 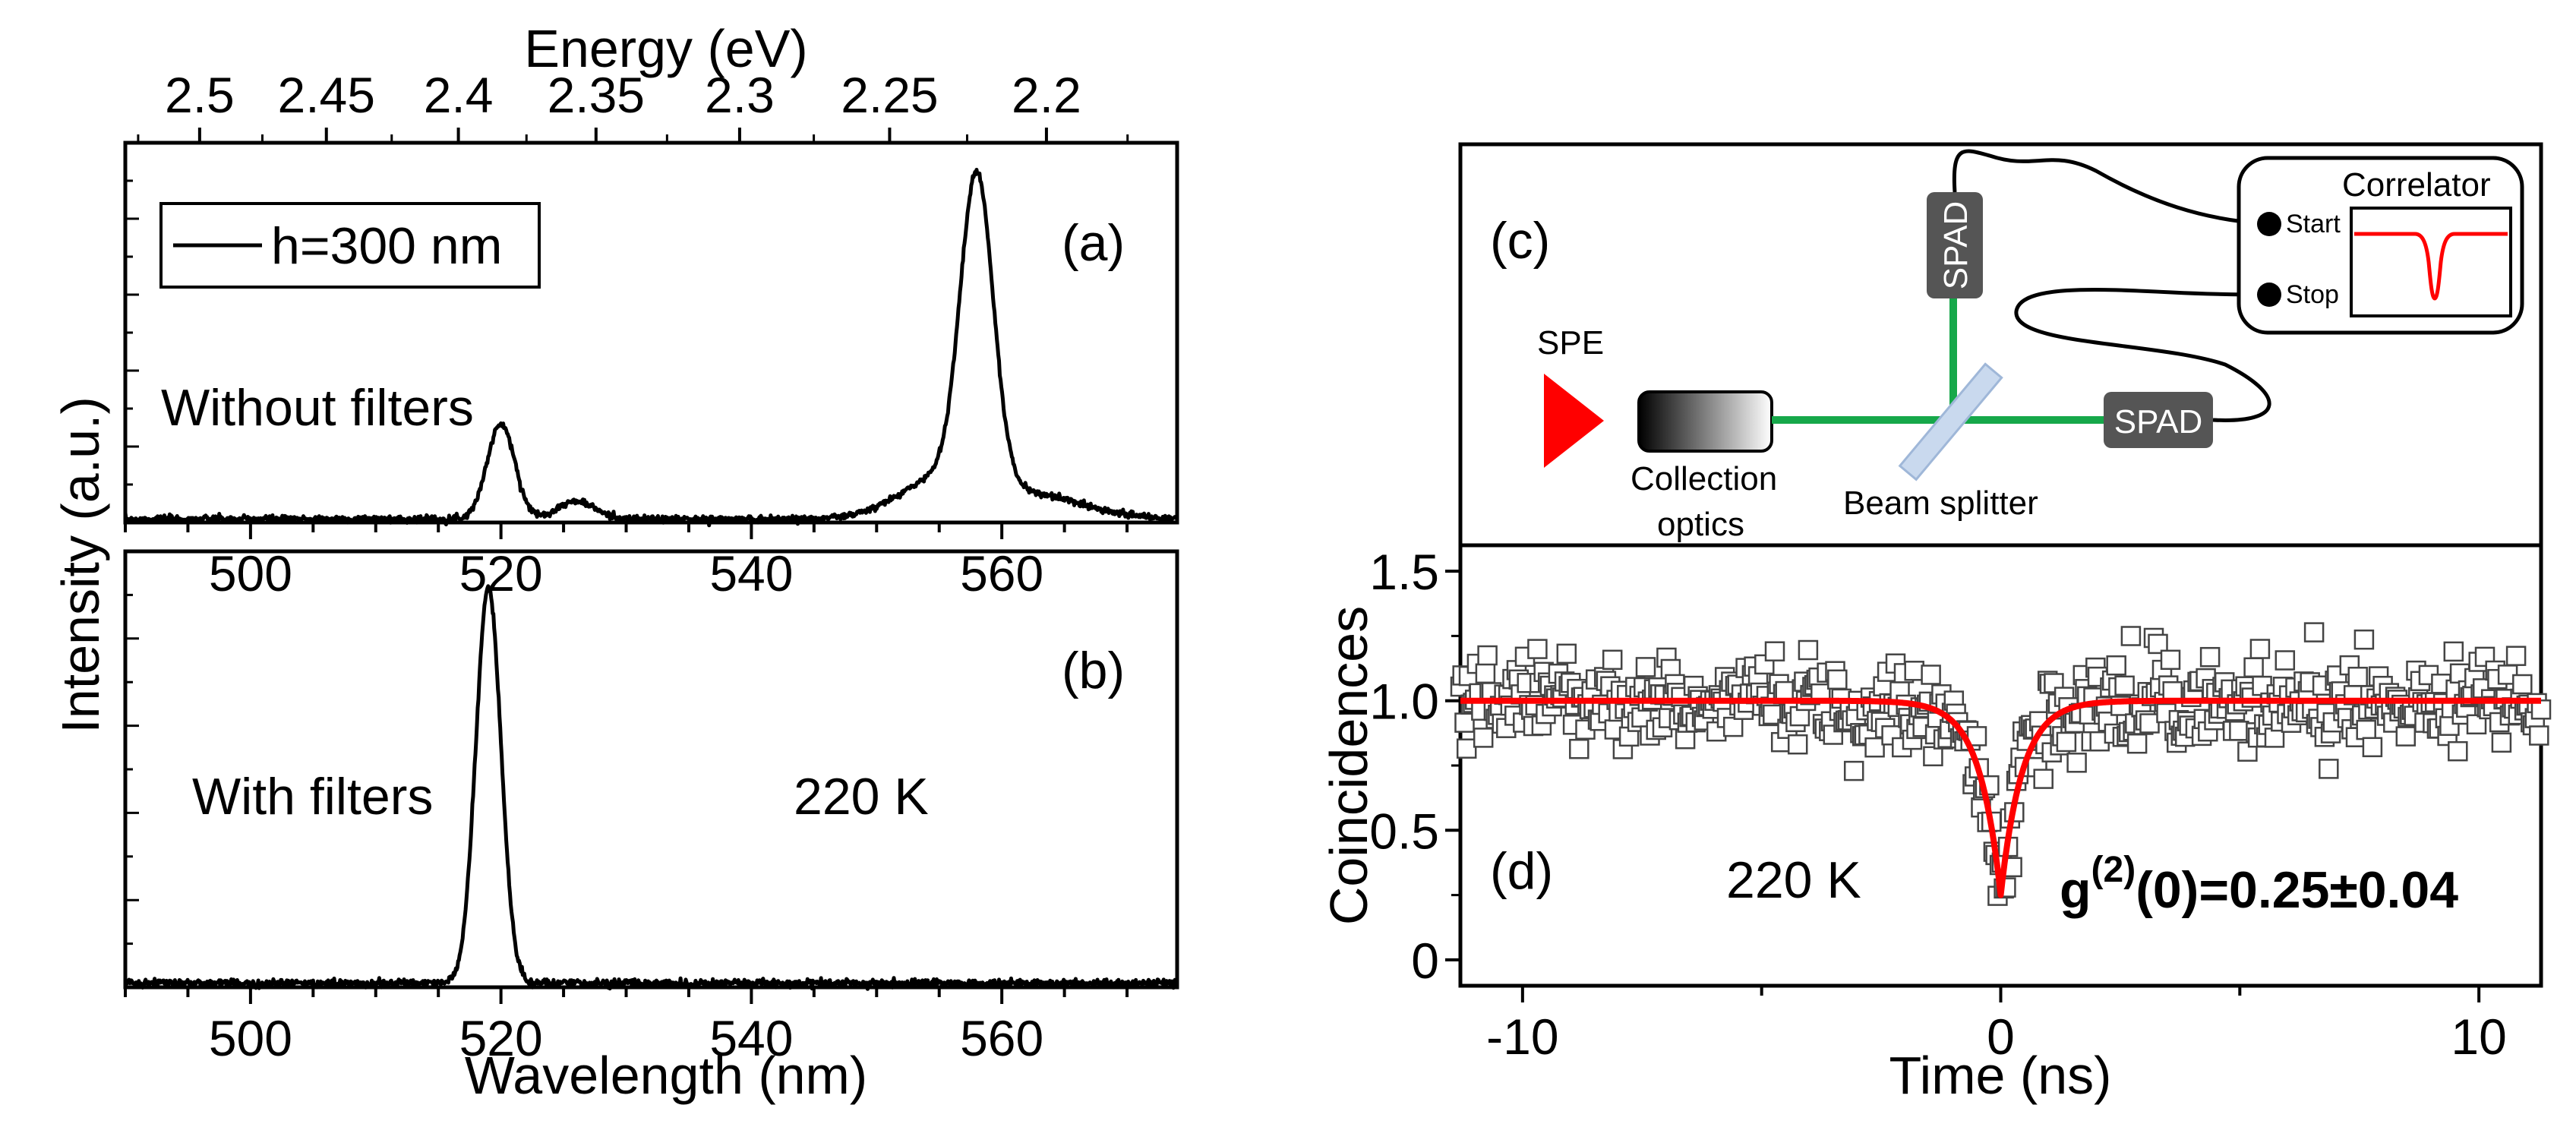 What do you see at coordinates (1425, 961) in the screenshot?
I see `y-tick-label: 0` at bounding box center [1425, 961].